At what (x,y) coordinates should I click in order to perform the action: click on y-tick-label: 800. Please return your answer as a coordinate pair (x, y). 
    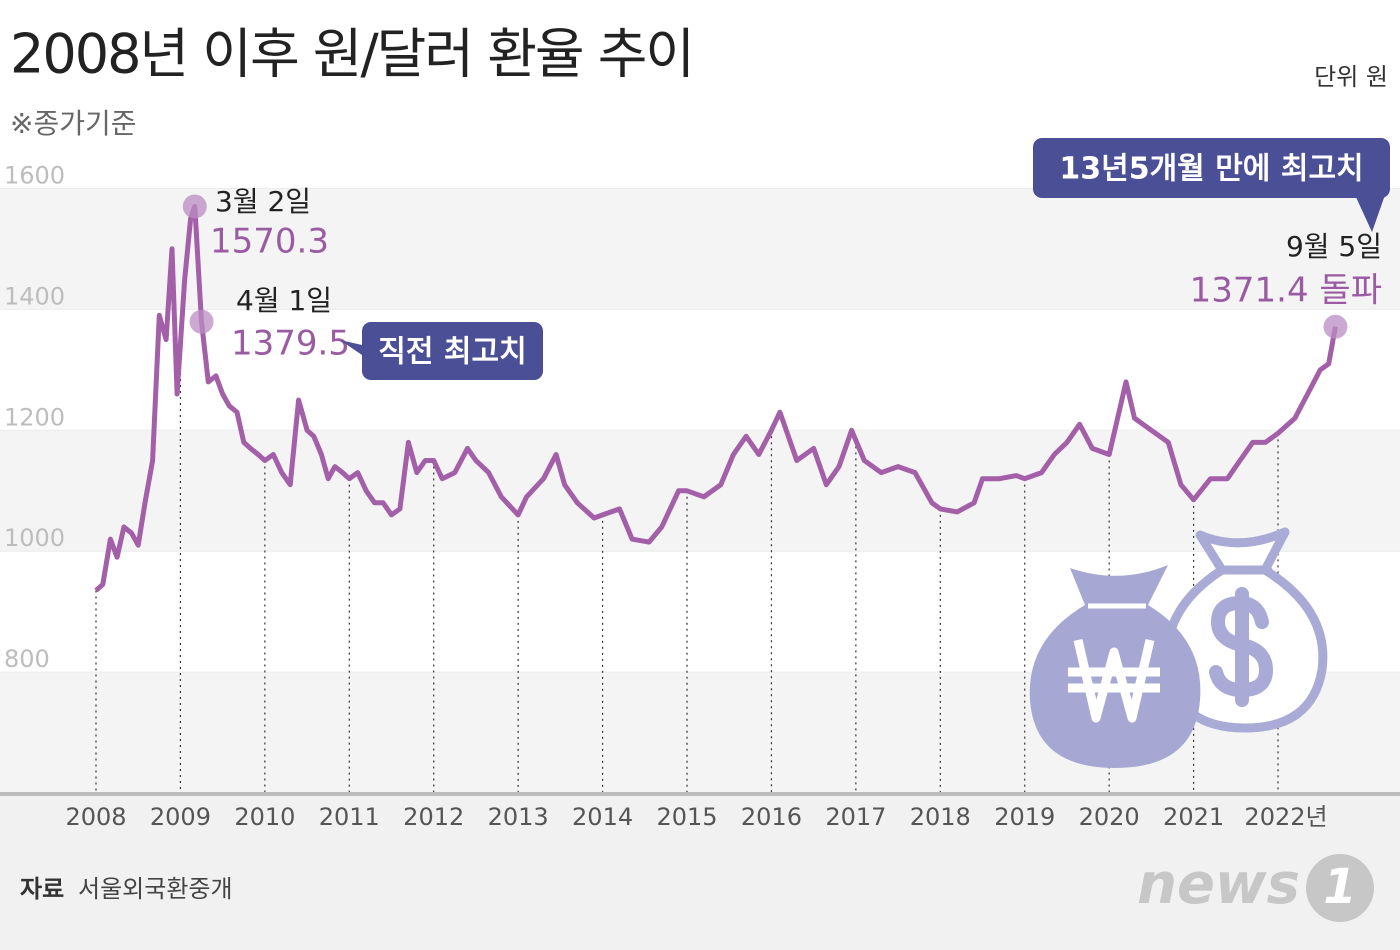
    Looking at the image, I should click on (27, 659).